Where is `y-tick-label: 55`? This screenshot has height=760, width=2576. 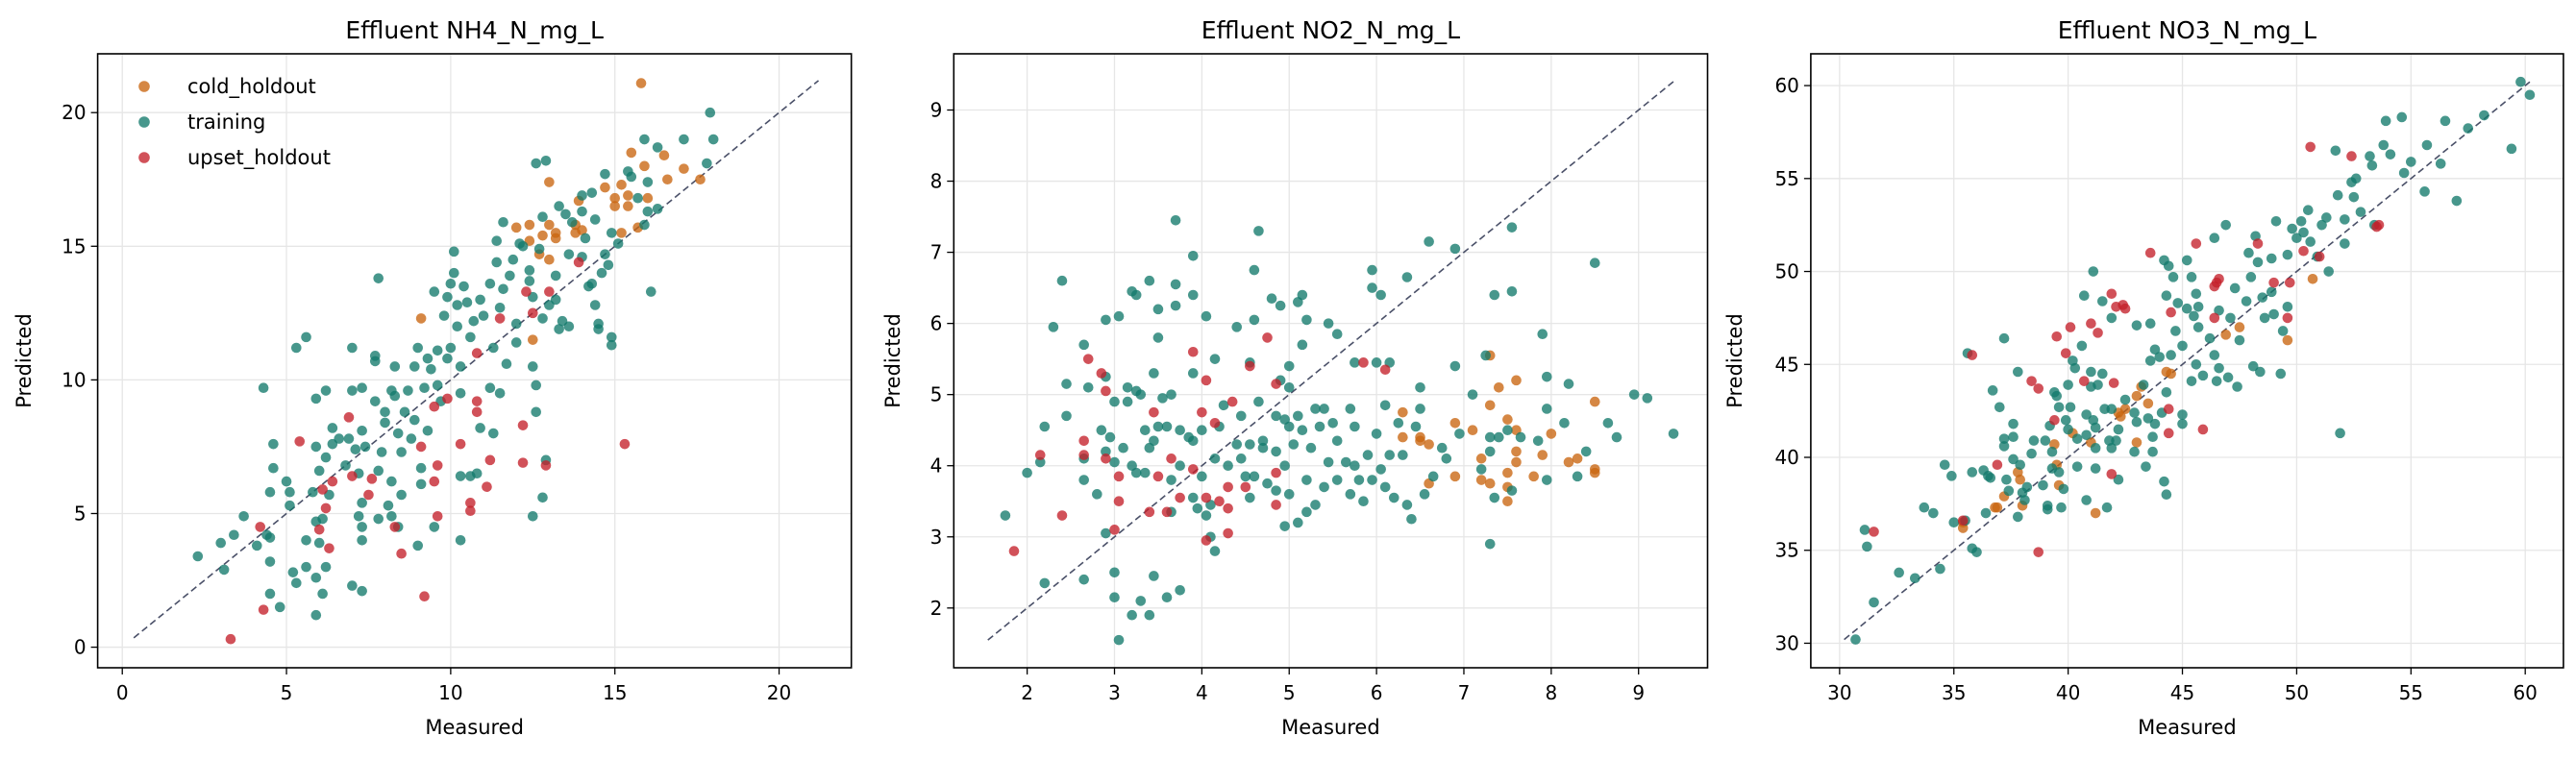 y-tick-label: 55 is located at coordinates (1786, 178).